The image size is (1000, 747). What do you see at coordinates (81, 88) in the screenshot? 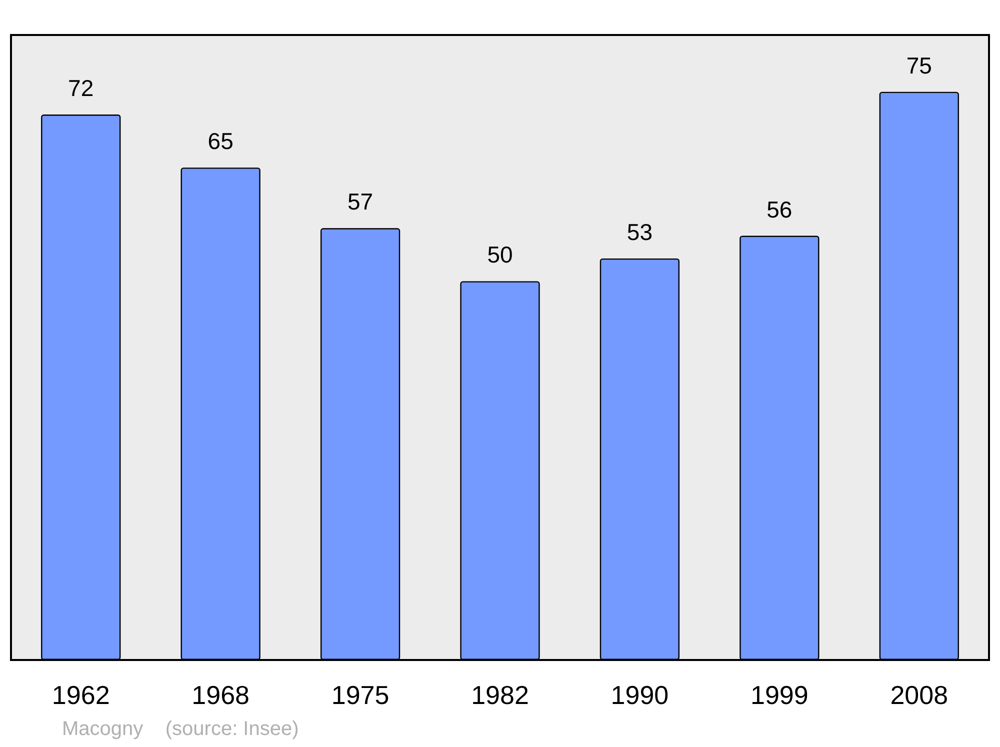
I see `data-label: 72` at bounding box center [81, 88].